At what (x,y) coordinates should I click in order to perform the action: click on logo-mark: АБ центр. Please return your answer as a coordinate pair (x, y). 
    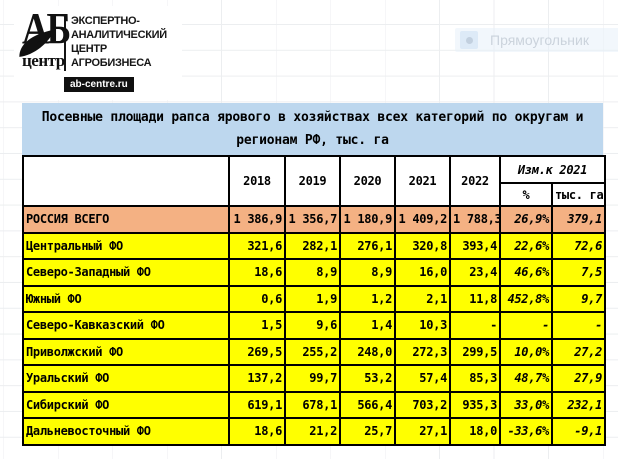
    Looking at the image, I should click on (45, 37).